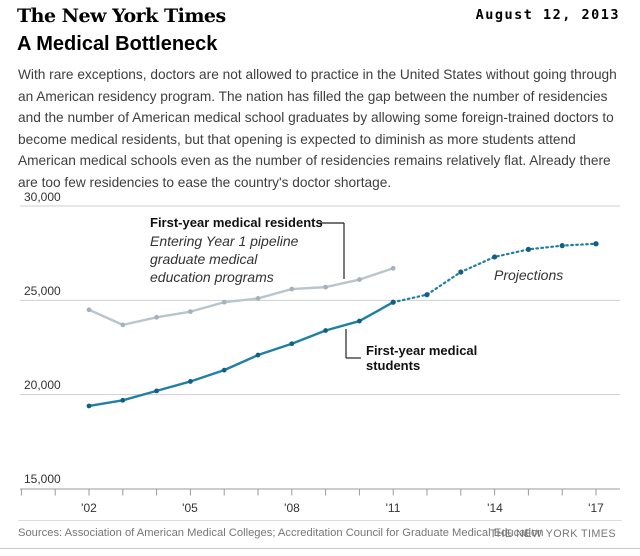  Describe the element at coordinates (495, 508) in the screenshot. I see `x-tick-label: '14` at that location.